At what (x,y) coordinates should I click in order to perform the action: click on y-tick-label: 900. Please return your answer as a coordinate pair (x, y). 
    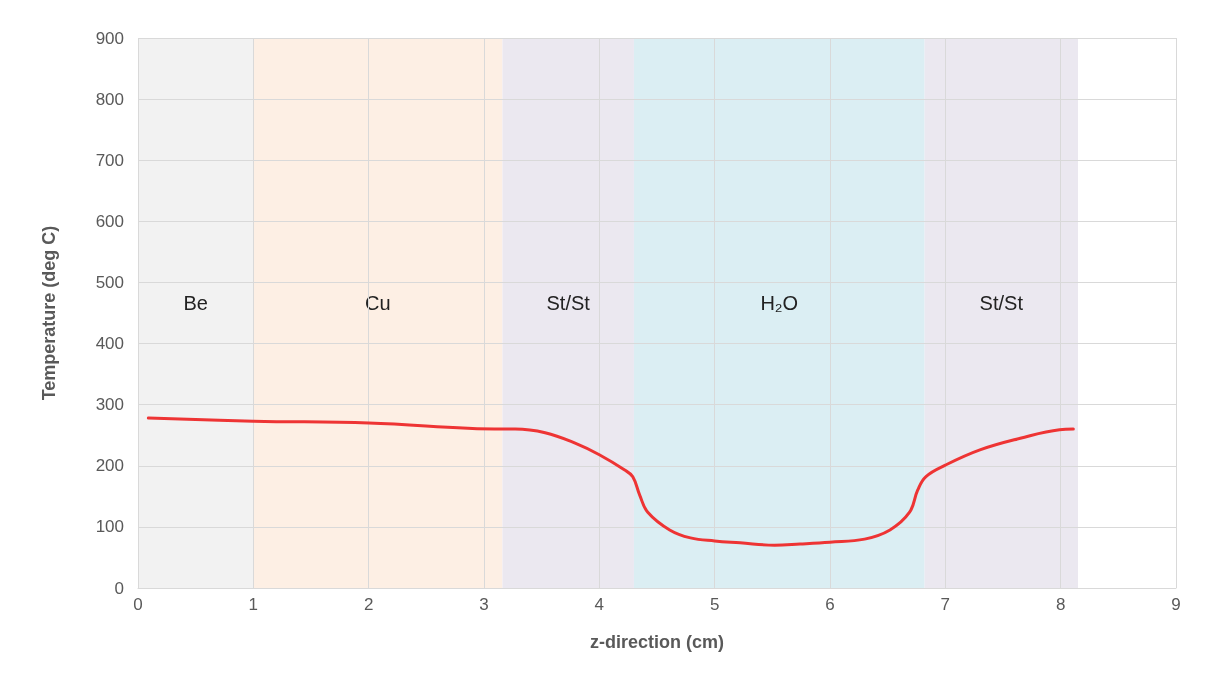
    Looking at the image, I should click on (109, 38).